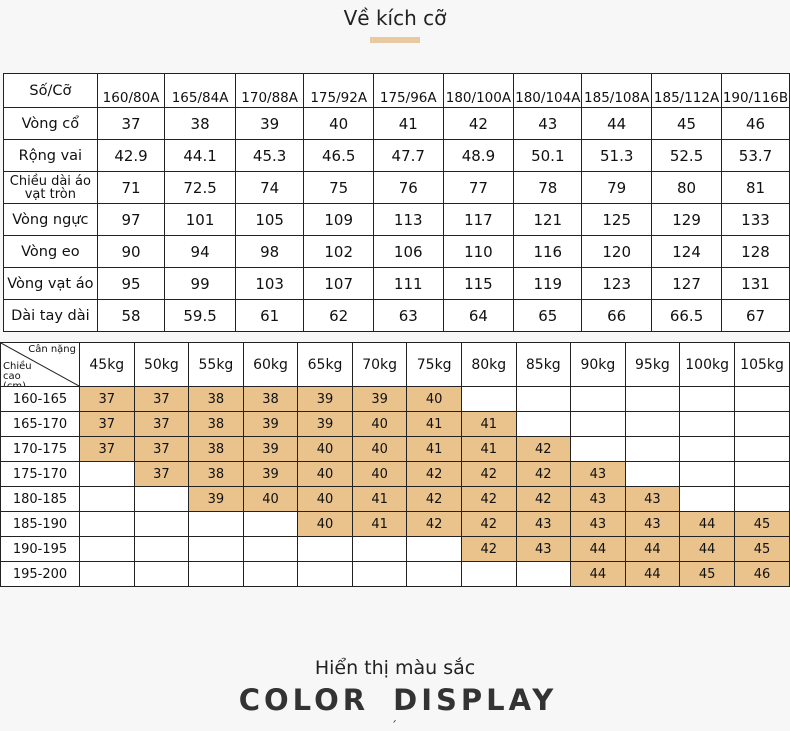 The image size is (790, 731). What do you see at coordinates (50, 283) in the screenshot?
I see `size-row-label: Vòng vạt áo` at bounding box center [50, 283].